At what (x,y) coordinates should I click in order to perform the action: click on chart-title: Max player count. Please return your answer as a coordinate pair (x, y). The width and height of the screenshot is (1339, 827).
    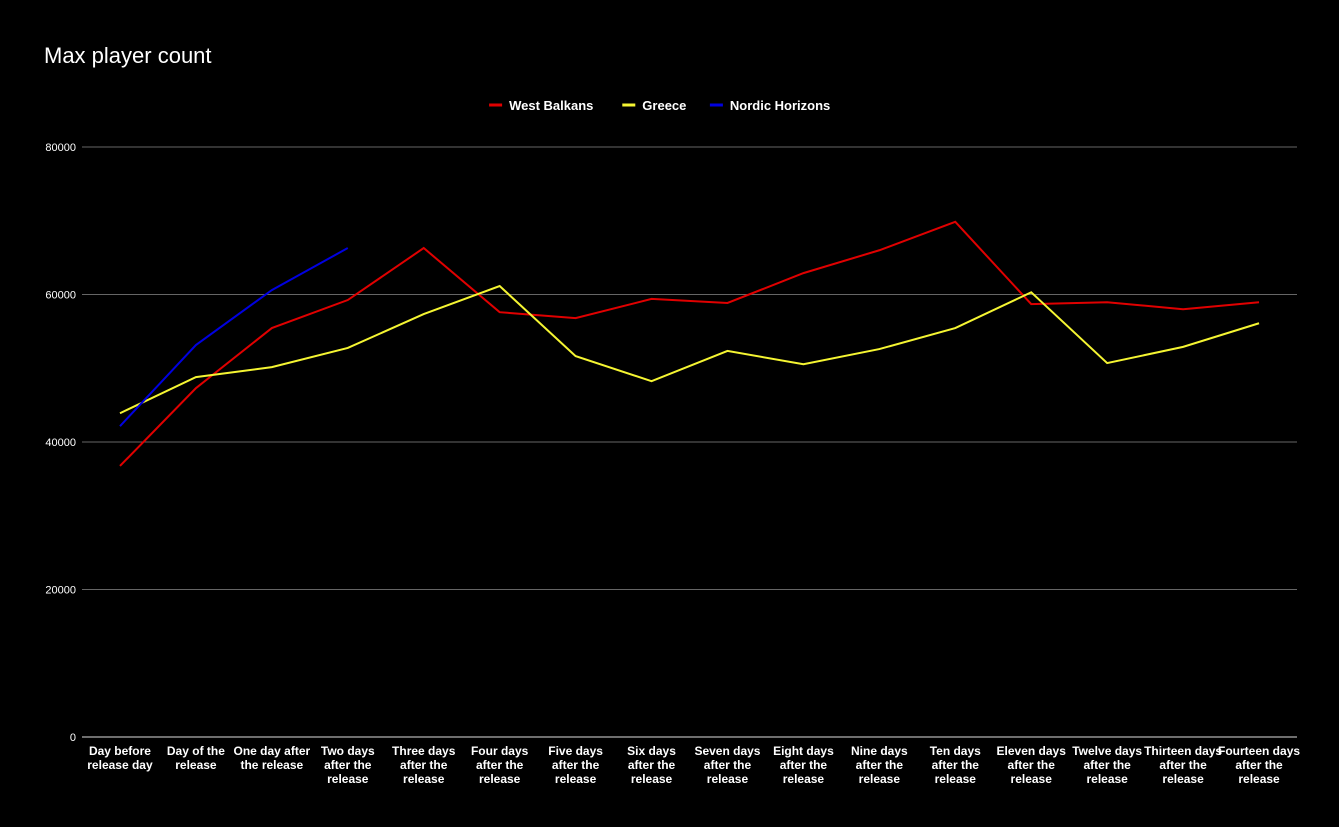
    Looking at the image, I should click on (128, 55).